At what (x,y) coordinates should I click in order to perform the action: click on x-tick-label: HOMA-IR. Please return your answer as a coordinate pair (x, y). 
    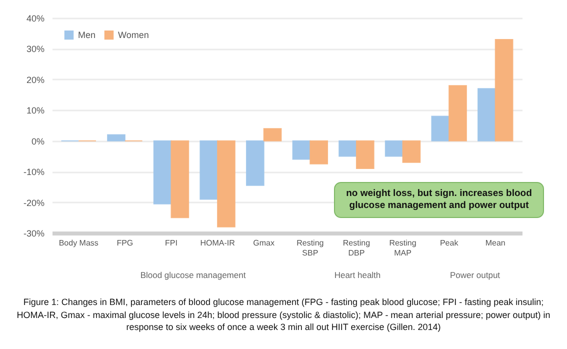
    Looking at the image, I should click on (218, 243).